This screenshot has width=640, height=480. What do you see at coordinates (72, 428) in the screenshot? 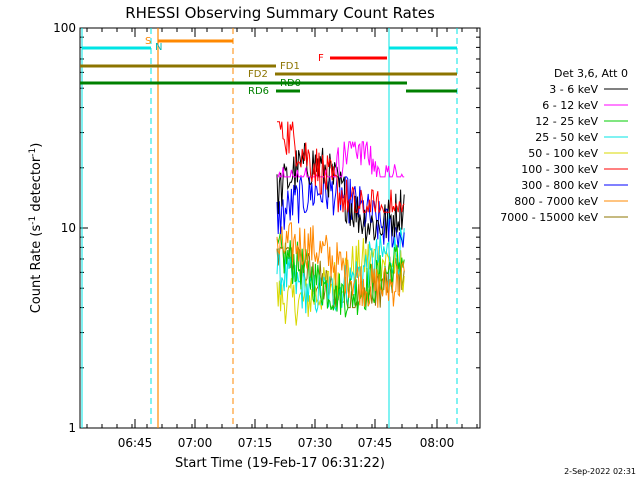
I see `ytick-label-1: 1` at bounding box center [72, 428].